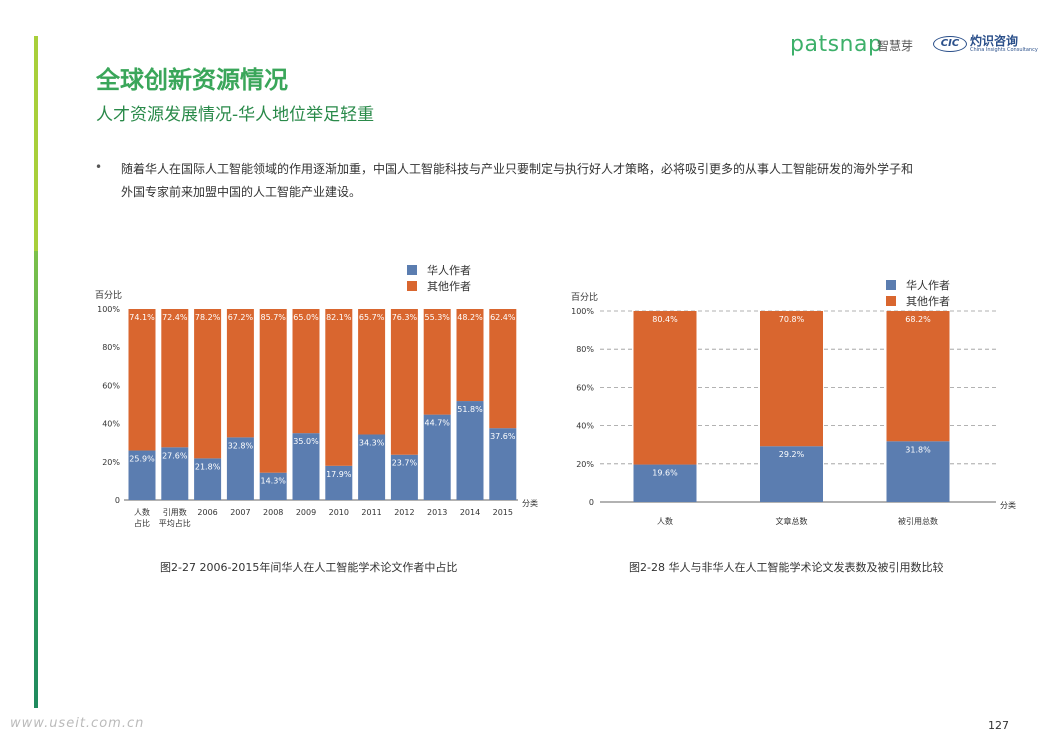 Image resolution: width=1053 pixels, height=744 pixels. What do you see at coordinates (208, 466) in the screenshot?
I see `data-label: 21.8%` at bounding box center [208, 466].